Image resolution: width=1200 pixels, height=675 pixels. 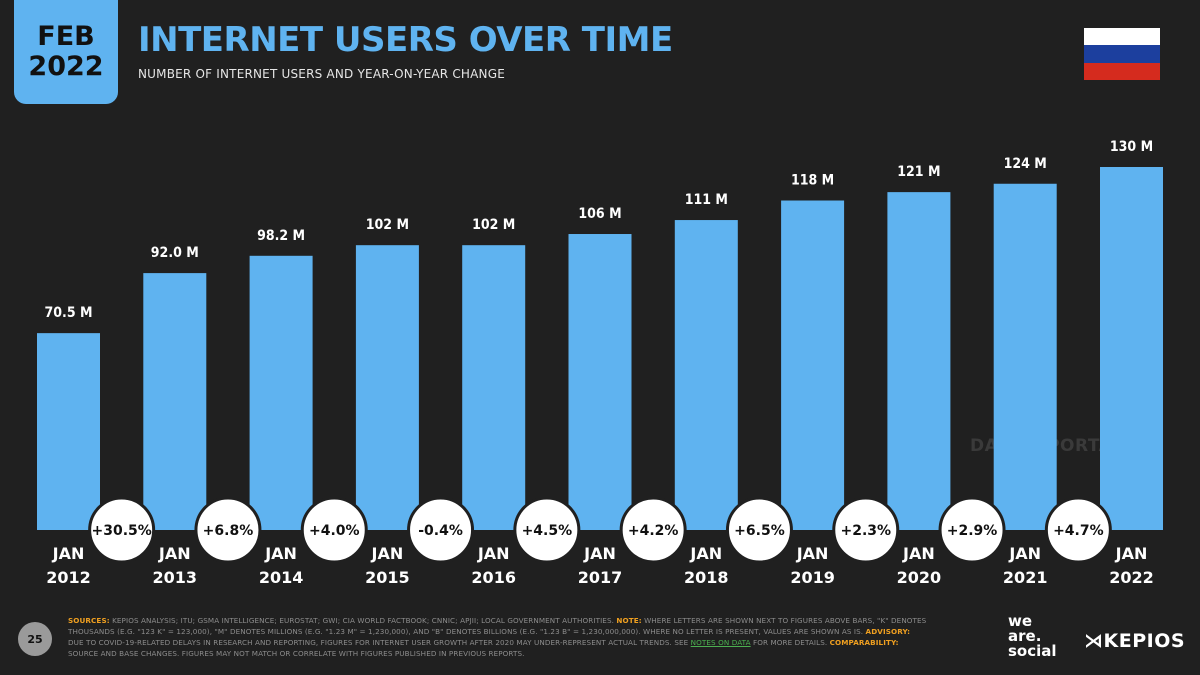 What do you see at coordinates (405, 40) in the screenshot?
I see `page-title: INTERNET USERS OVER TIME` at bounding box center [405, 40].